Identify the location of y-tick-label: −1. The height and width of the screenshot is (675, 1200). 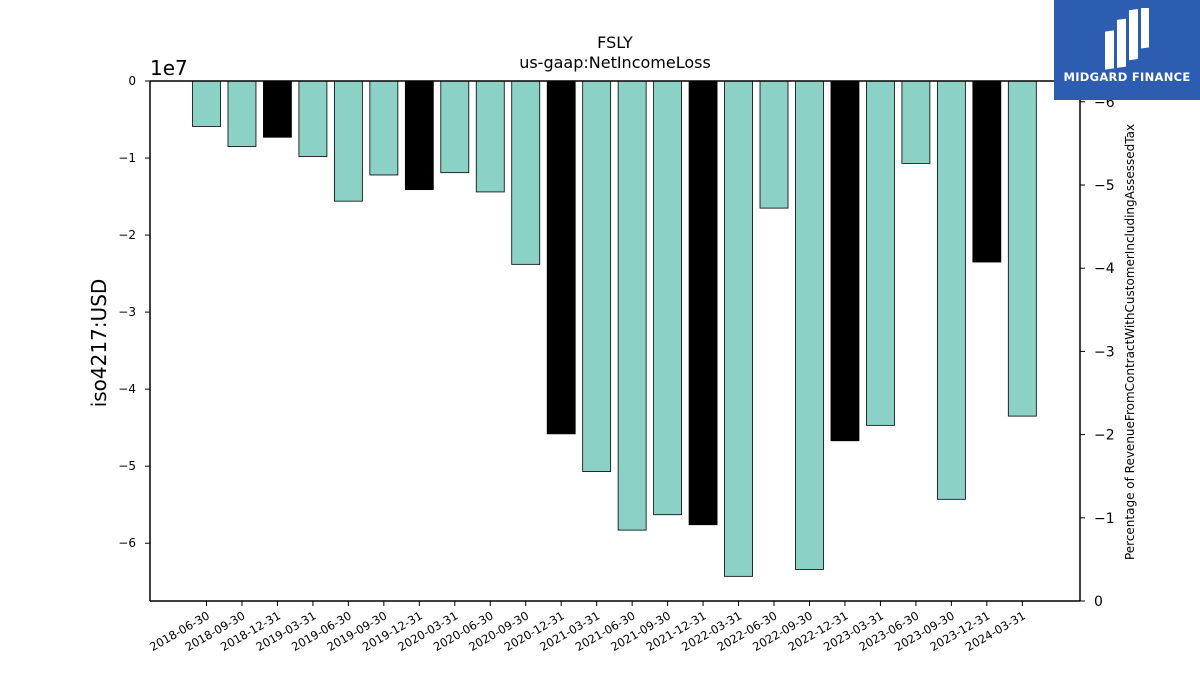
(127, 158).